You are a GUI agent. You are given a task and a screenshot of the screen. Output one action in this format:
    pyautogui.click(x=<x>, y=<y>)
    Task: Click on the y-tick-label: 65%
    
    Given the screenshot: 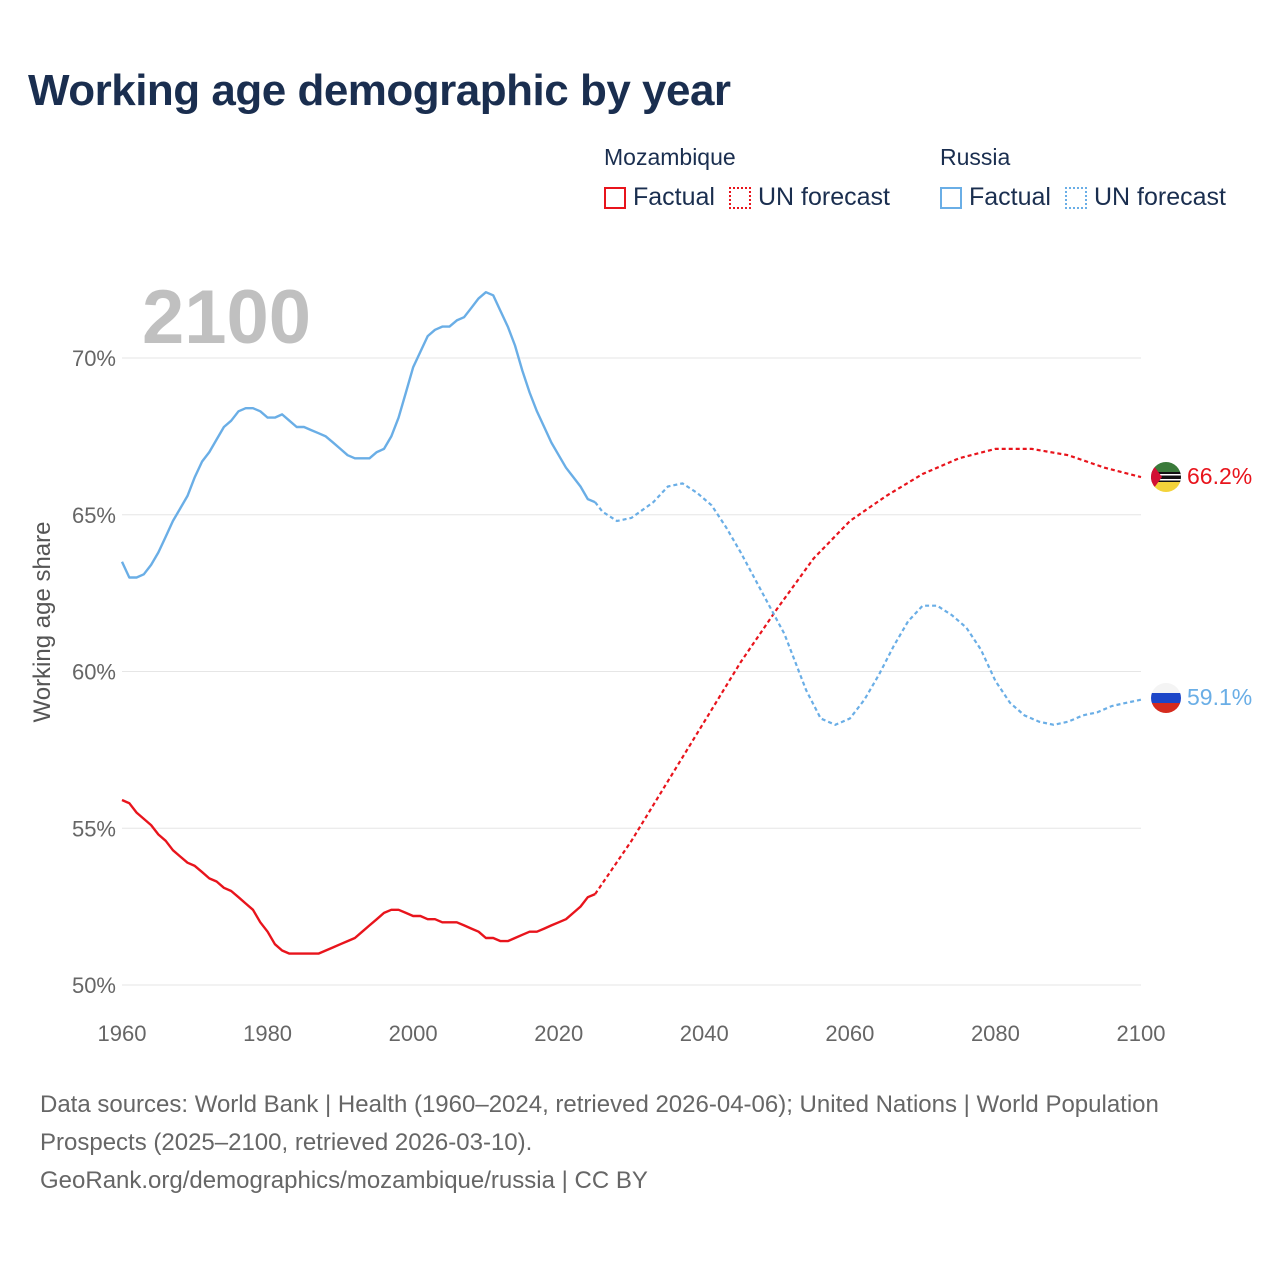 What is the action you would take?
    pyautogui.click(x=94, y=515)
    